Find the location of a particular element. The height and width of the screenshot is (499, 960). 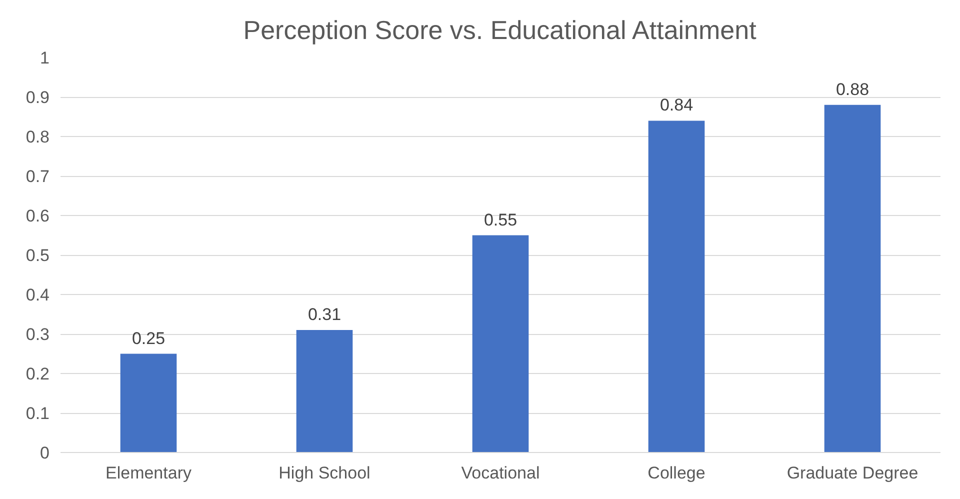

chart-title: Perception Score vs. Educational Attainment is located at coordinates (500, 30).